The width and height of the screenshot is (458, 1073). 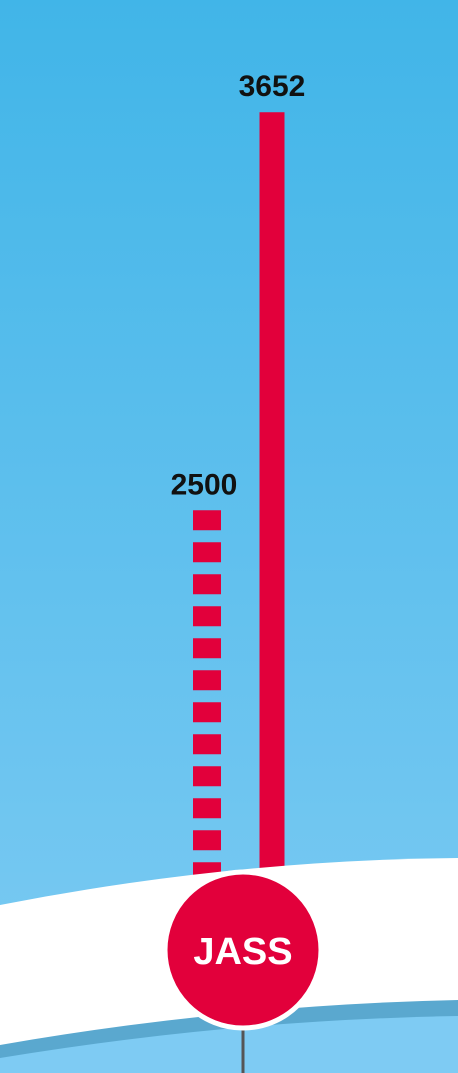 I want to click on ground-lower, so click(x=229, y=1044).